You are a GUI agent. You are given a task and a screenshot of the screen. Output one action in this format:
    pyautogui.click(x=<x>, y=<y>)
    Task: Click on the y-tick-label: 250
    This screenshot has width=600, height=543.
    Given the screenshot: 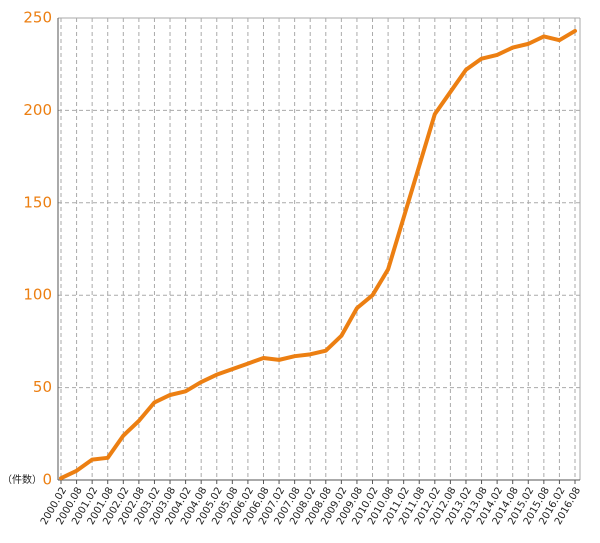 What is the action you would take?
    pyautogui.click(x=37, y=18)
    